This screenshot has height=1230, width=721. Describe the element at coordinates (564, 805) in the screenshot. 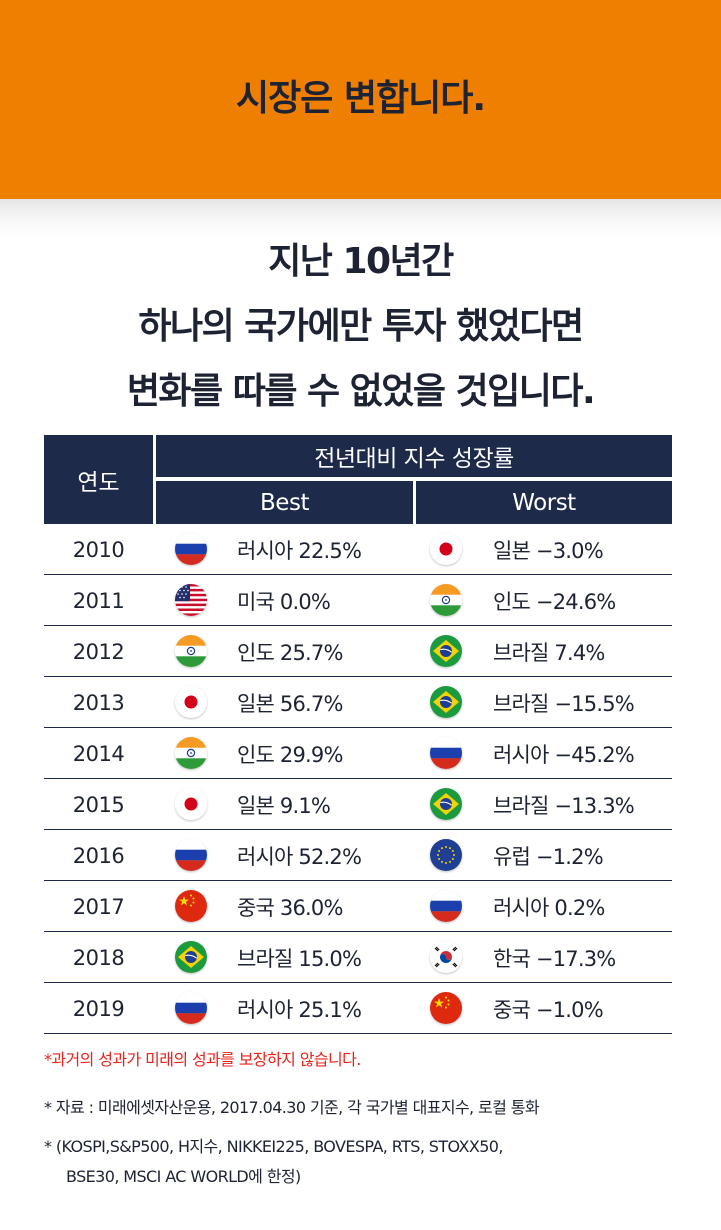

I see `worst-cell: 브라질 −13.3%` at that location.